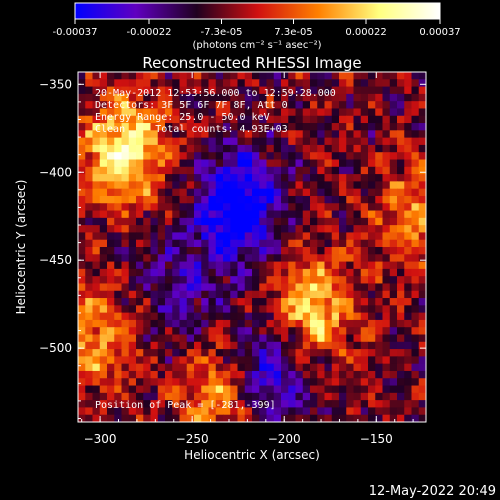 The width and height of the screenshot is (500, 500). What do you see at coordinates (55, 260) in the screenshot?
I see `y-tick-label: −450` at bounding box center [55, 260].